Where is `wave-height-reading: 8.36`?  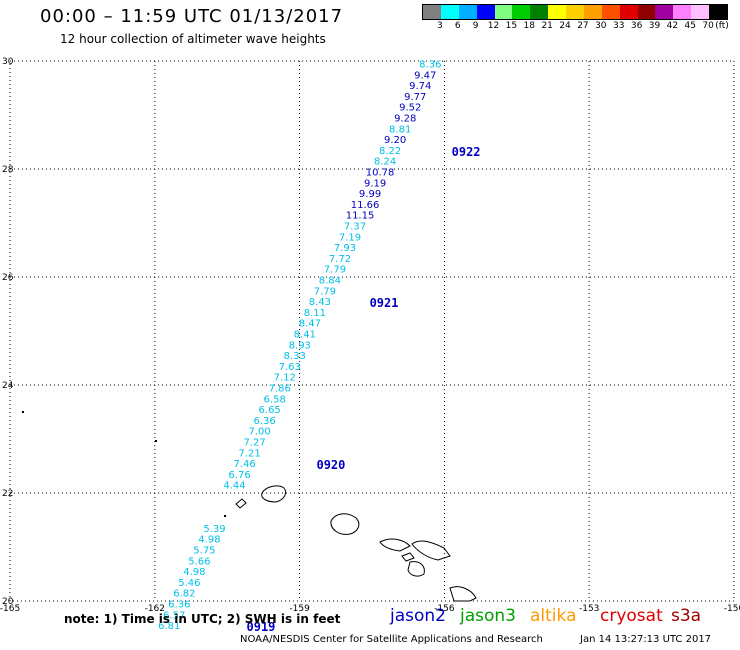 wave-height-reading: 8.36 is located at coordinates (430, 64).